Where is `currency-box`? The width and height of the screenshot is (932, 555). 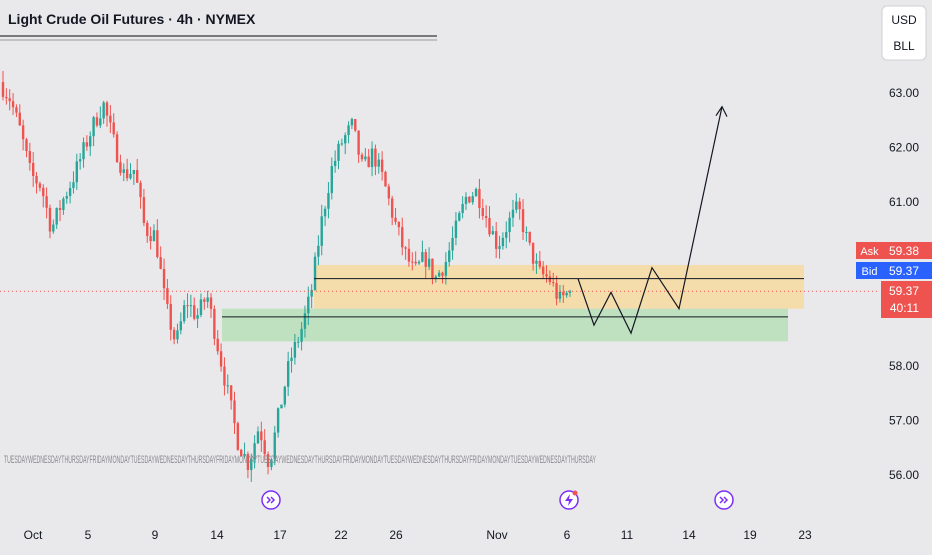
currency-box is located at coordinates (904, 33).